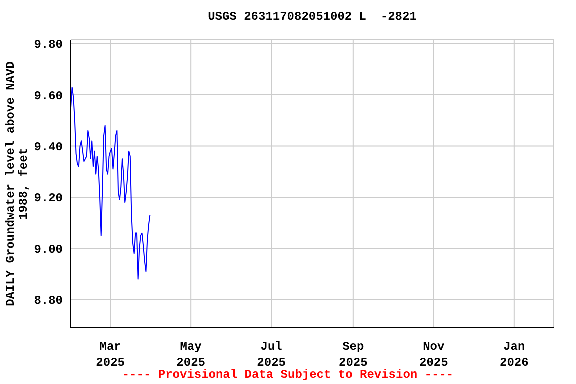 This screenshot has height=384, width=576. Describe the element at coordinates (48, 199) in the screenshot. I see `y-tick-label: 9.20` at that location.